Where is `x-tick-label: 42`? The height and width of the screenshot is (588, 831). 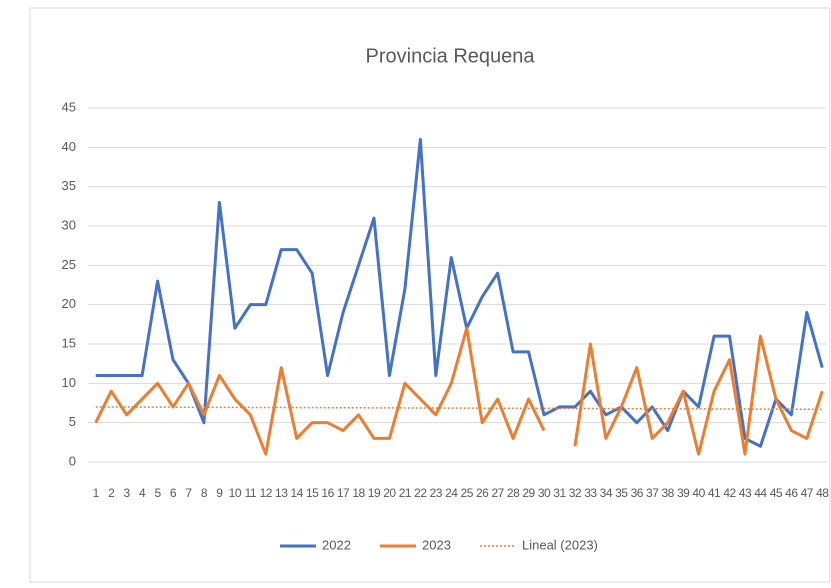 x-tick-label: 42 is located at coordinates (729, 493).